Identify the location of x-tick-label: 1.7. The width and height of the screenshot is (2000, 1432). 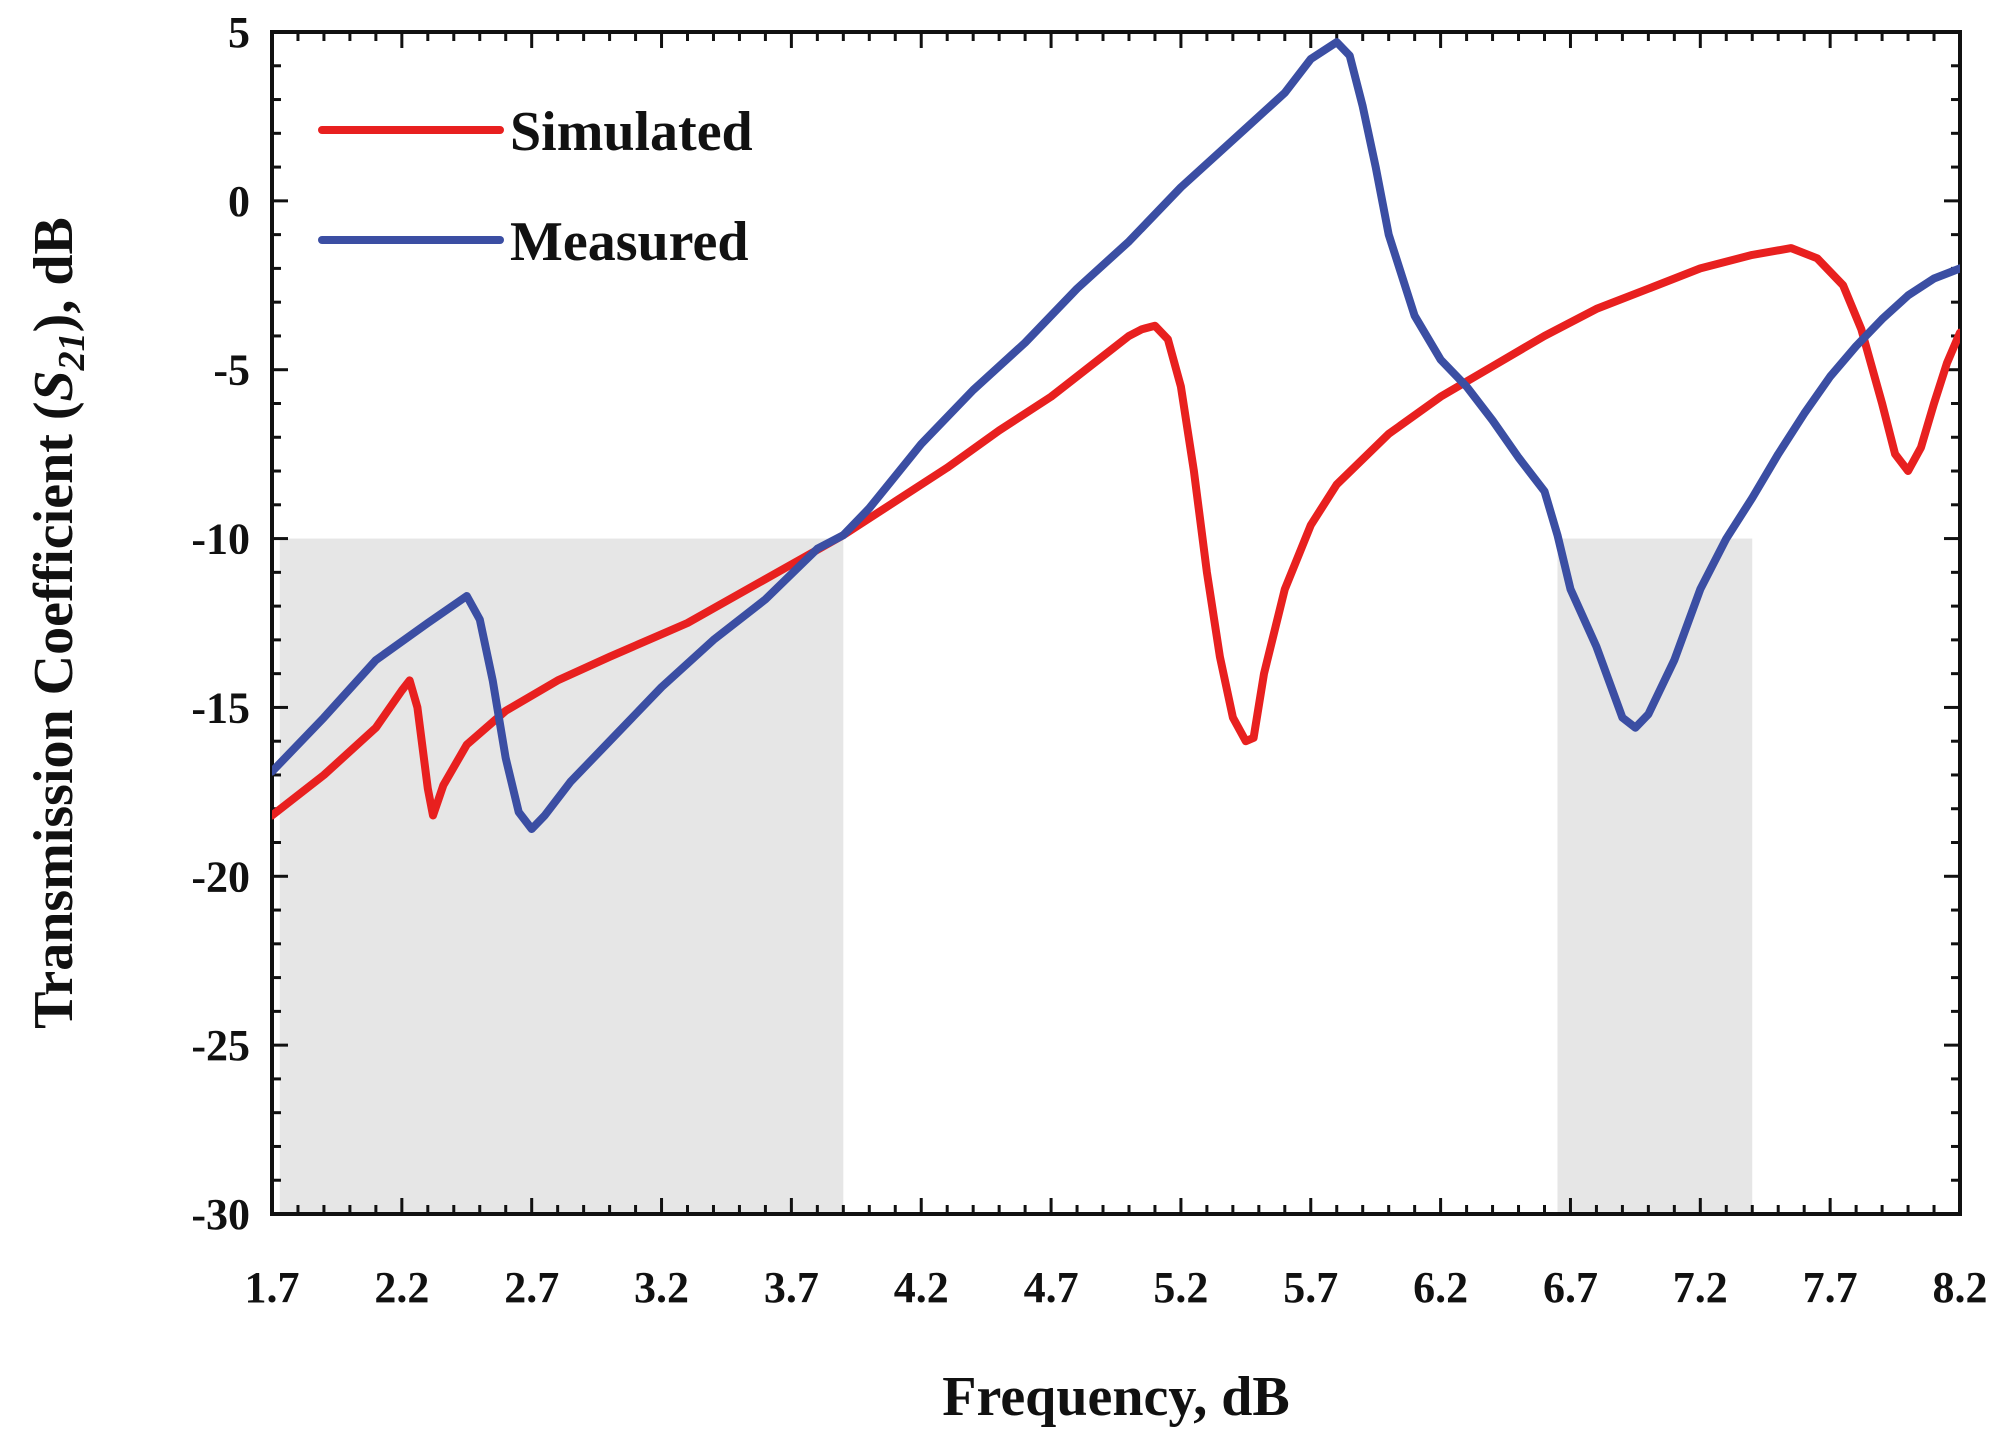
(272, 1287).